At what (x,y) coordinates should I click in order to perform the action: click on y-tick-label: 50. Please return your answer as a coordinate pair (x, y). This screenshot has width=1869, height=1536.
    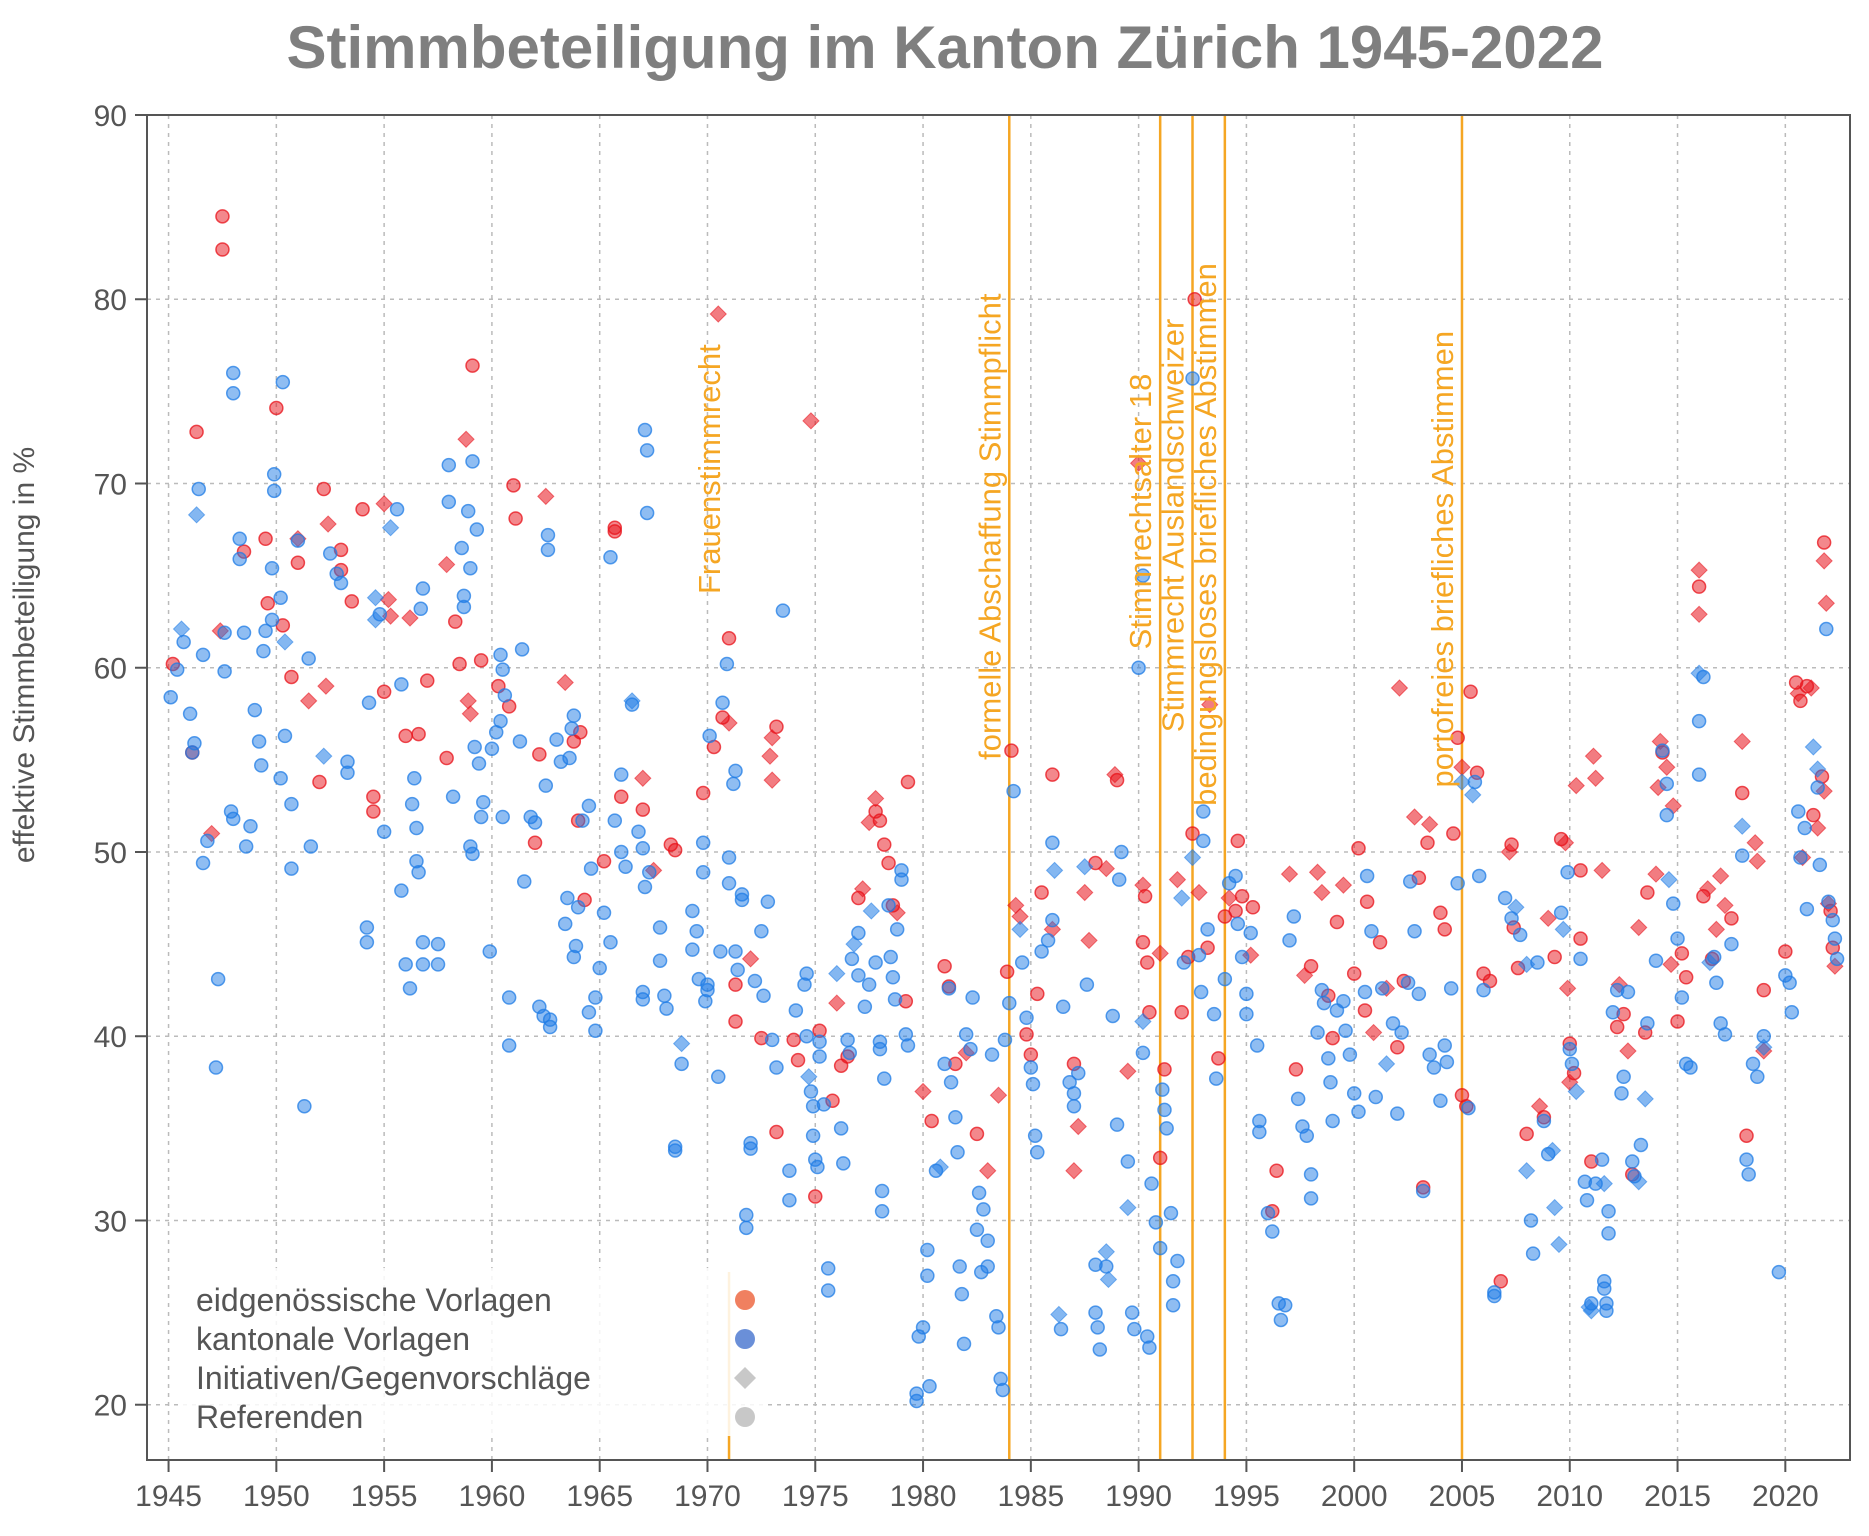
    Looking at the image, I should click on (110, 853).